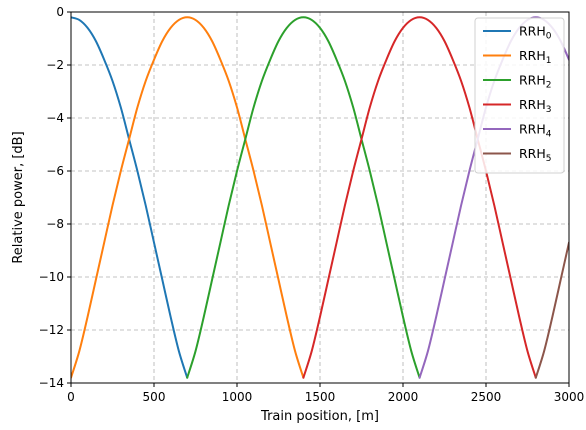 The image size is (586, 430). Describe the element at coordinates (319, 416) in the screenshot. I see `x-axis-label: Train position, [m]` at that location.